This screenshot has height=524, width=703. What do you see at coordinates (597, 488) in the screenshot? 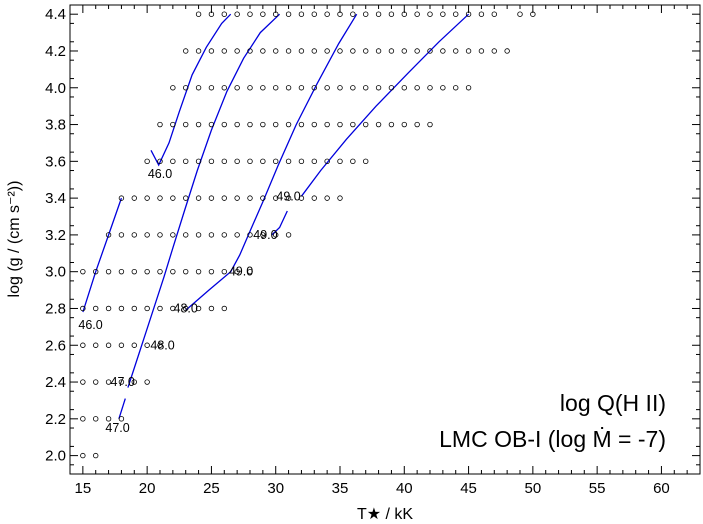
I see `x-tick-label: 55` at bounding box center [597, 488].